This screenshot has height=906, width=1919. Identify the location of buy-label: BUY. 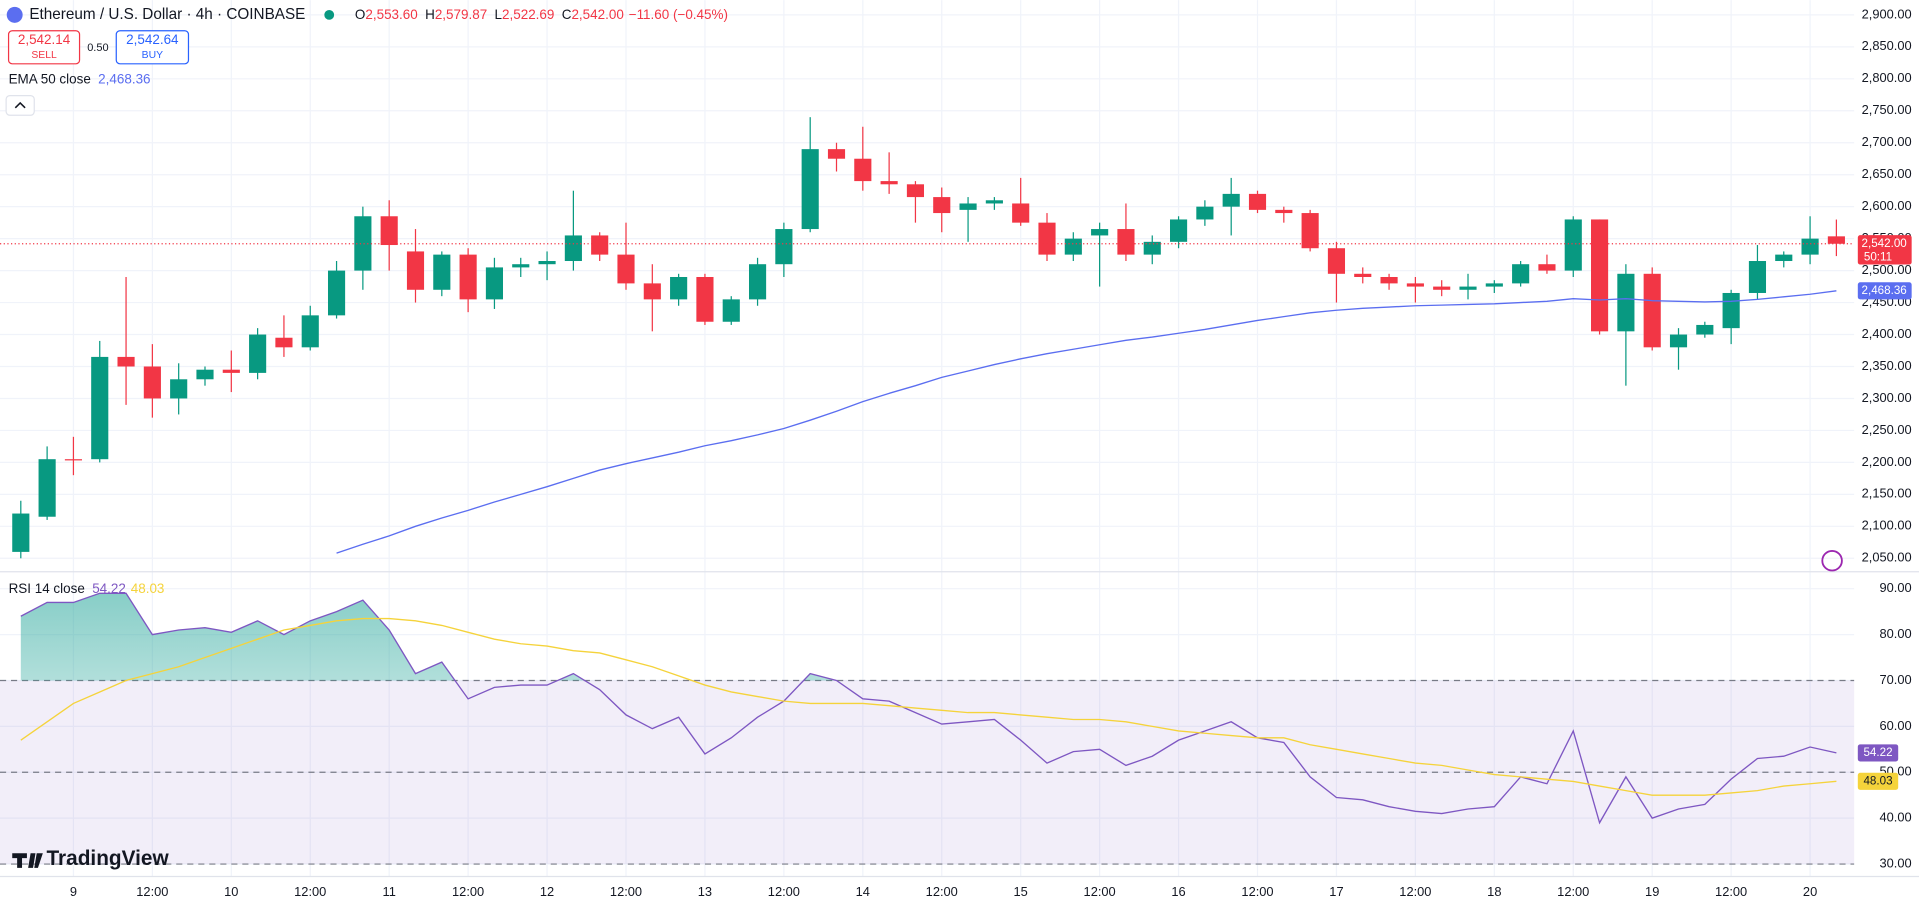
(152, 55).